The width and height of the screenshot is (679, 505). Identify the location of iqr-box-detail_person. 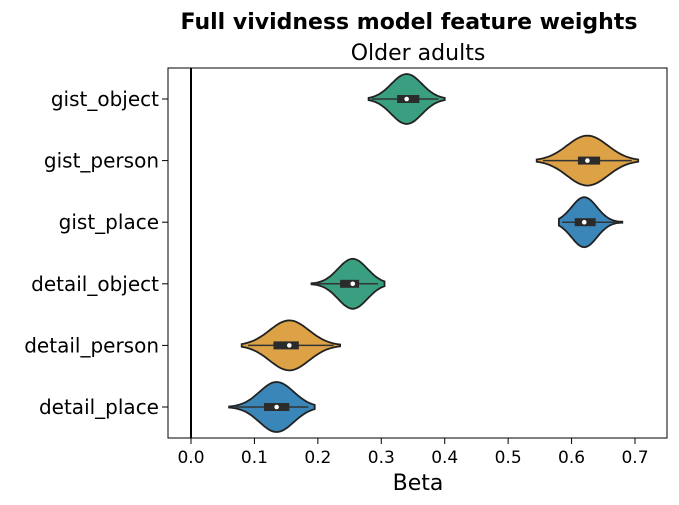
(286, 345).